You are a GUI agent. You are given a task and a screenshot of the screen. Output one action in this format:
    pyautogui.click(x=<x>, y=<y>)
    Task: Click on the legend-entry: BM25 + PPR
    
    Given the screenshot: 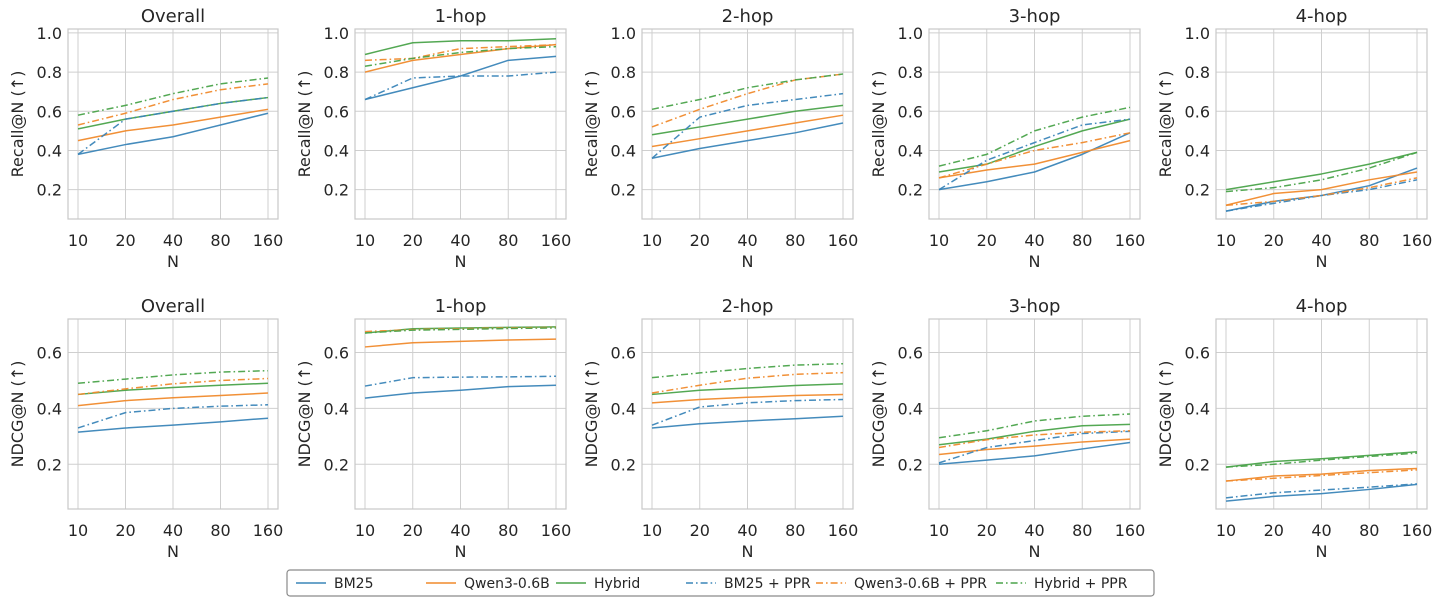 What is the action you would take?
    pyautogui.click(x=767, y=584)
    